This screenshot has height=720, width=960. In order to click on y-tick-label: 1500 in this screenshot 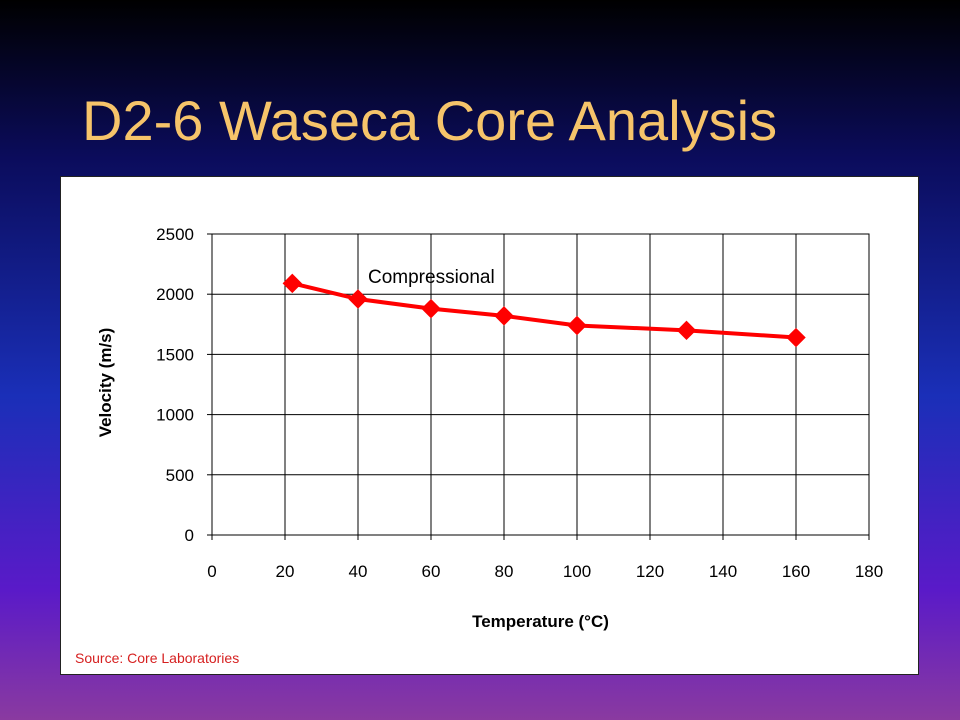, I will do `click(175, 354)`.